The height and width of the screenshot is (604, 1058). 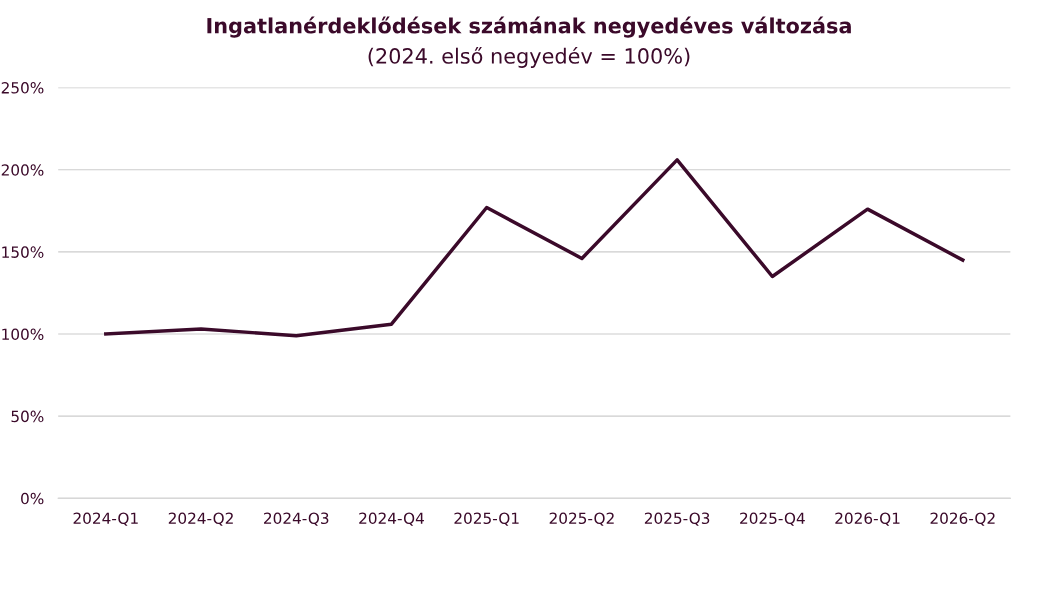 What do you see at coordinates (391, 519) in the screenshot?
I see `x-tick-label: 2024-Q4` at bounding box center [391, 519].